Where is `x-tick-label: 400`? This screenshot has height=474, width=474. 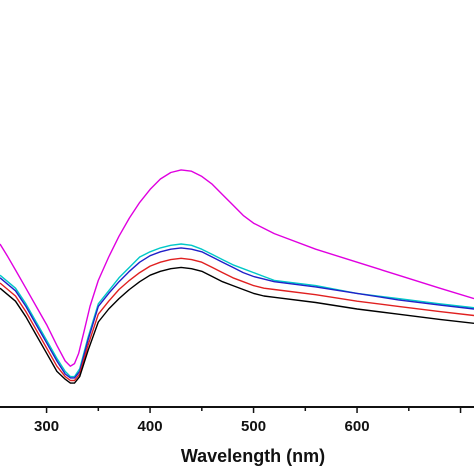
x-tick-label: 400 is located at coordinates (150, 426).